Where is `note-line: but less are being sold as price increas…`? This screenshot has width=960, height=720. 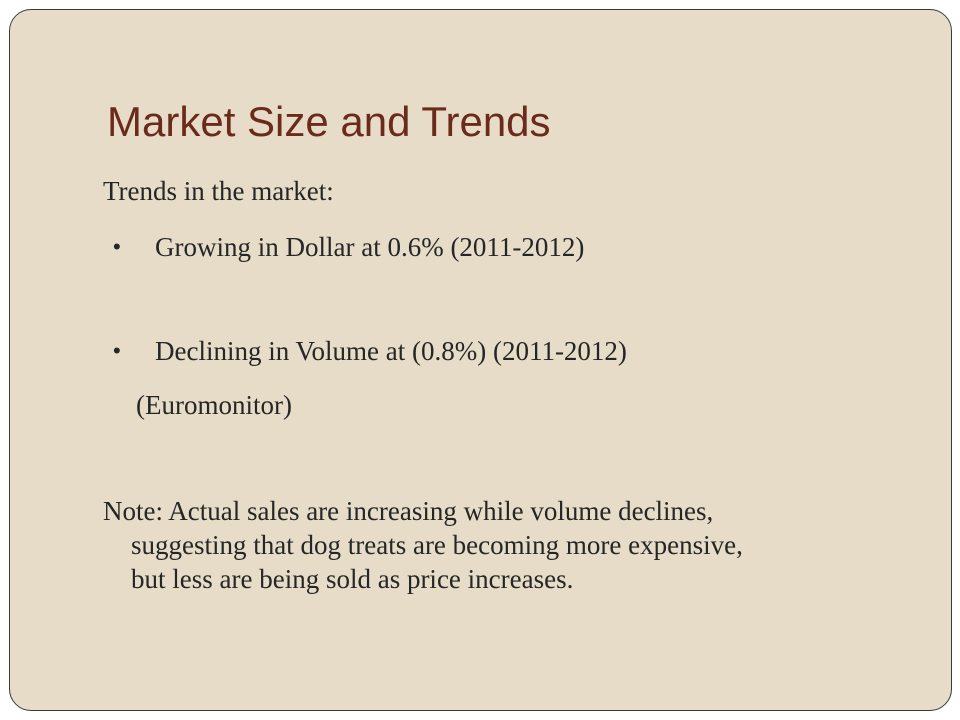 note-line: but less are being sold as price increas… is located at coordinates (352, 579).